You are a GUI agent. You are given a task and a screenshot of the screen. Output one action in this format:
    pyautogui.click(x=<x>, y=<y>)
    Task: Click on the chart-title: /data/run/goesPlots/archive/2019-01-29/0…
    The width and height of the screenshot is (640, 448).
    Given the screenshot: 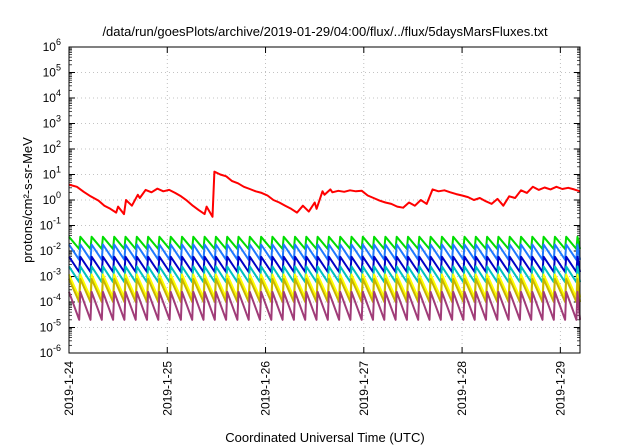 What is the action you would take?
    pyautogui.click(x=325, y=31)
    